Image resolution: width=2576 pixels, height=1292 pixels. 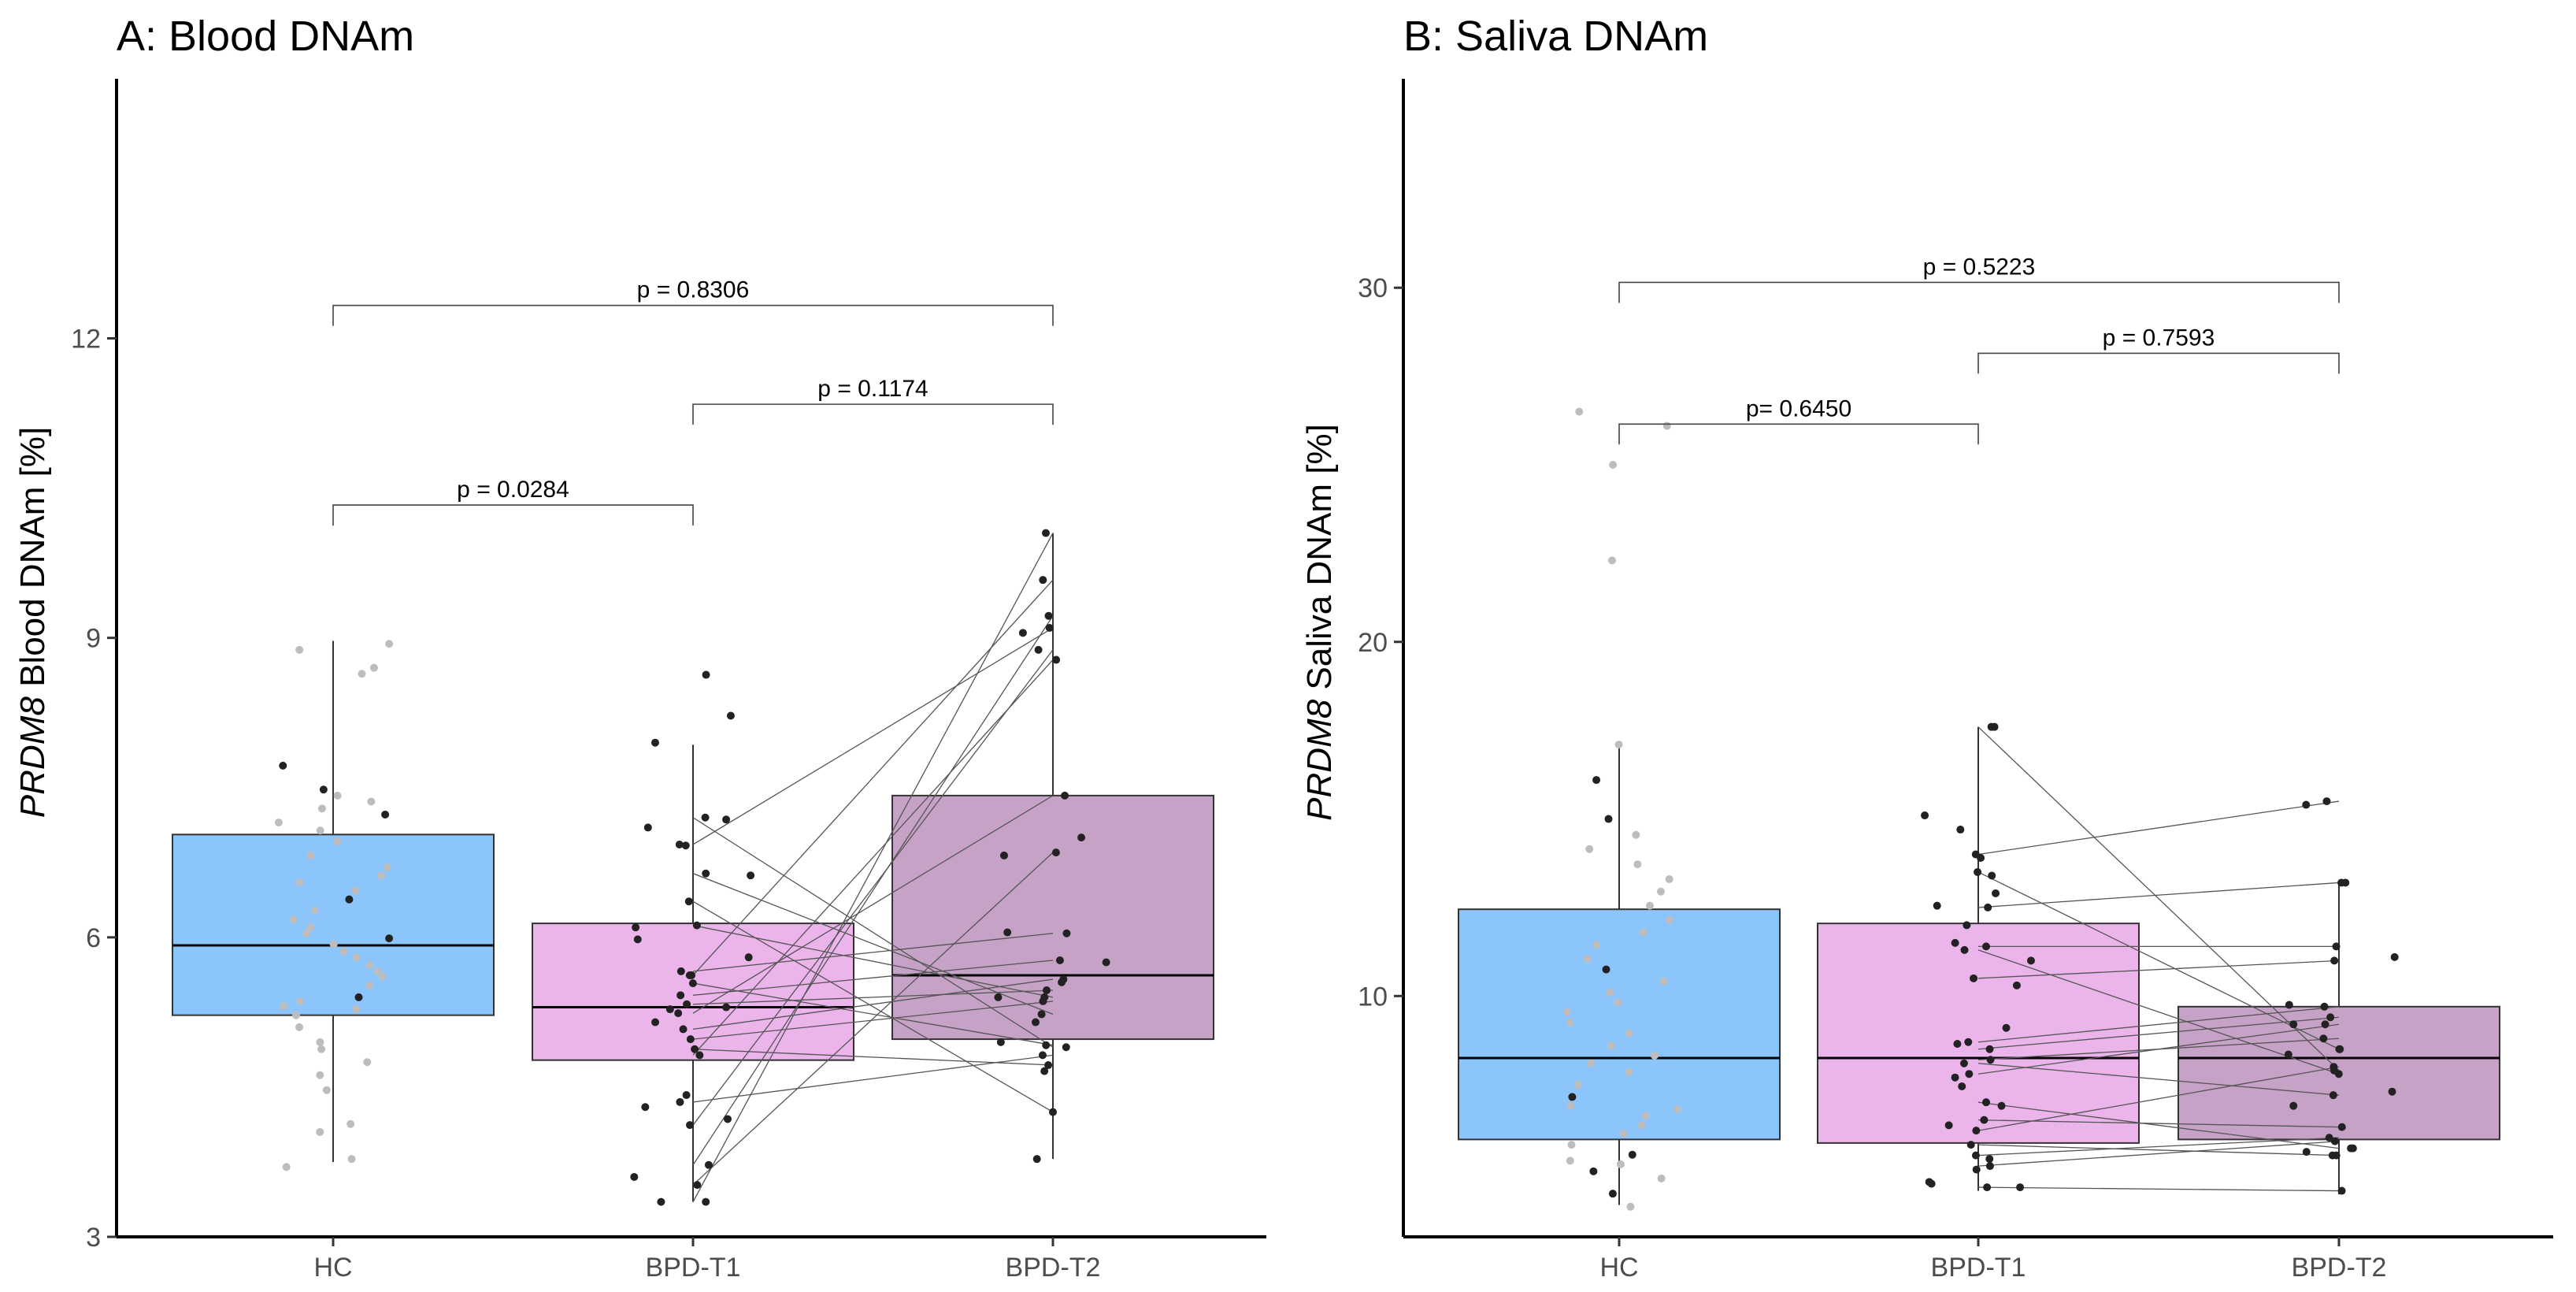 I want to click on x-tick-label: BPD-T1, so click(x=693, y=1268).